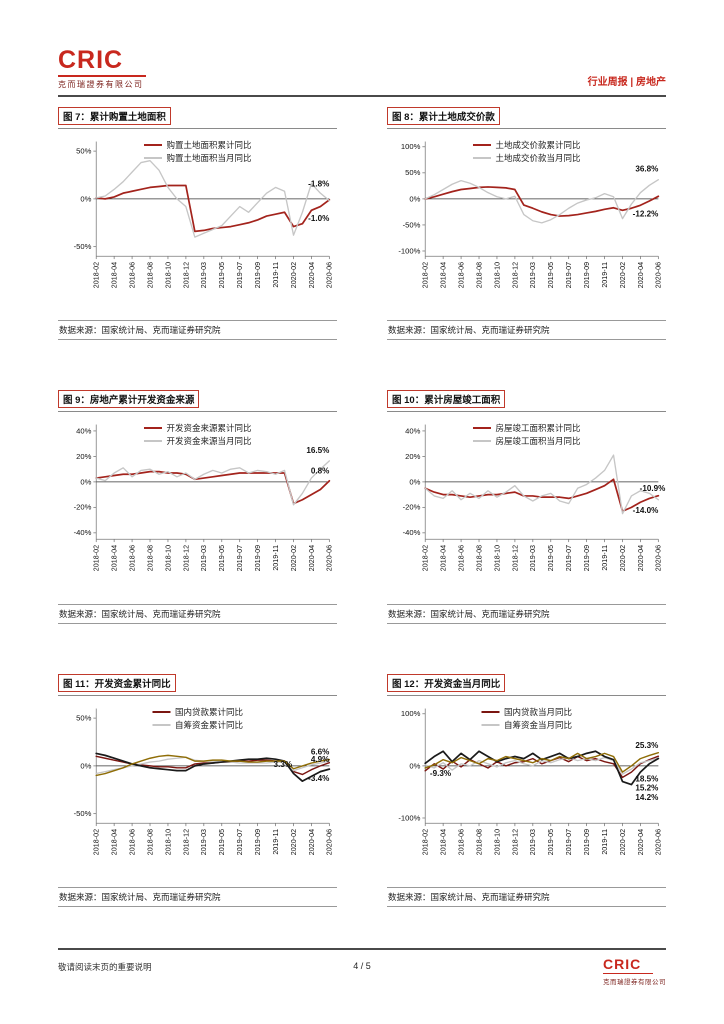 The height and width of the screenshot is (1024, 724). I want to click on chart-title-row: 图 12：开发资金当月同比, so click(526, 684).